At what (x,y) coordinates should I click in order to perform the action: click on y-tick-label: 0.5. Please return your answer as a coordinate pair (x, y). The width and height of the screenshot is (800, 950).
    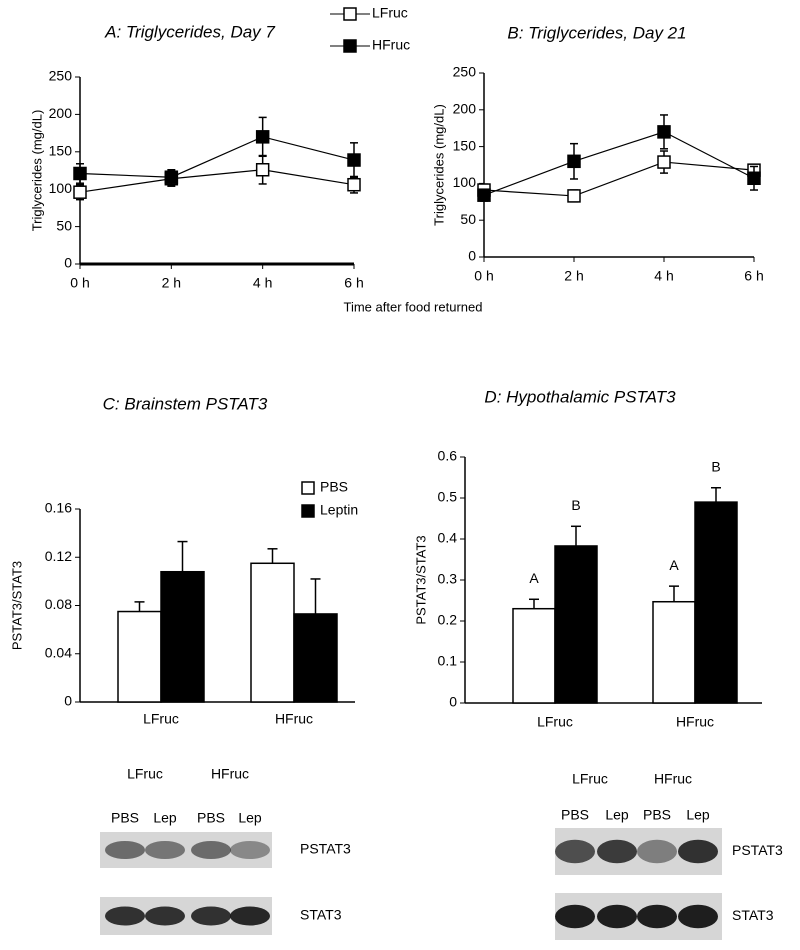
    Looking at the image, I should click on (448, 497).